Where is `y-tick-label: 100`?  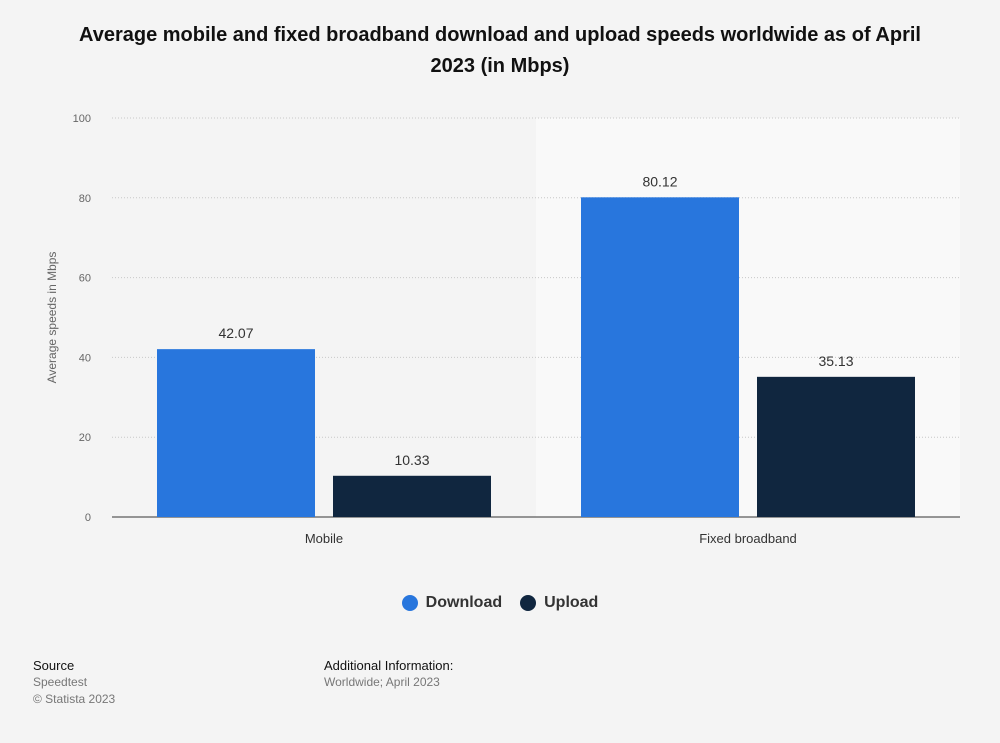 y-tick-label: 100 is located at coordinates (82, 119).